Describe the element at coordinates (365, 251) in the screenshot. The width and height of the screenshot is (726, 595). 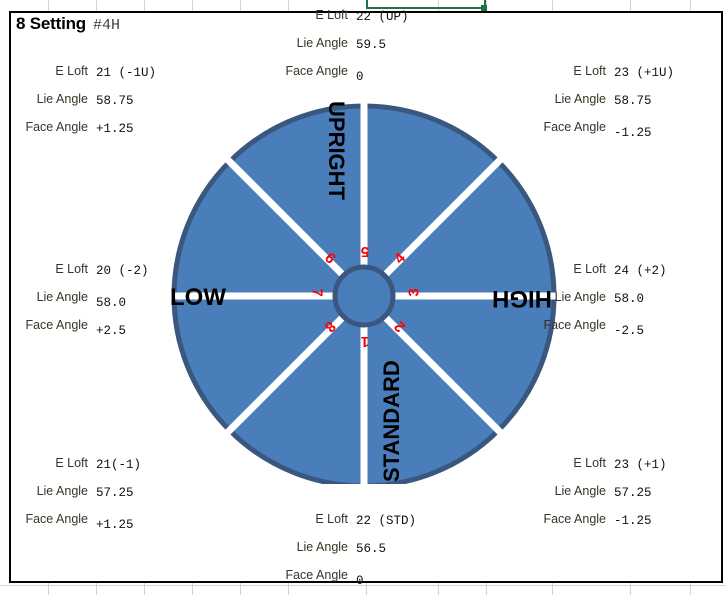
I see `dial-number-5: 5` at that location.